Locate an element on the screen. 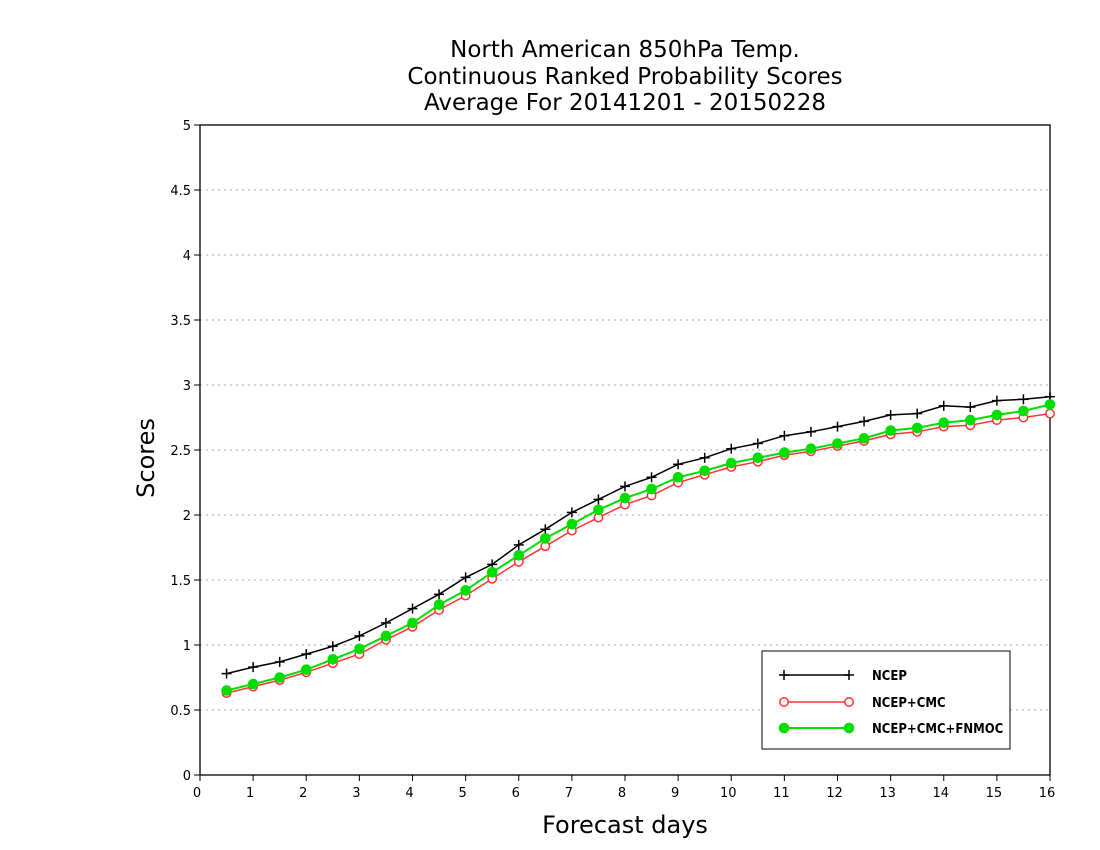 Image resolution: width=1100 pixels, height=850 pixels. chart-title-line-3: Average For 20141201 - 20150228 is located at coordinates (625, 103).